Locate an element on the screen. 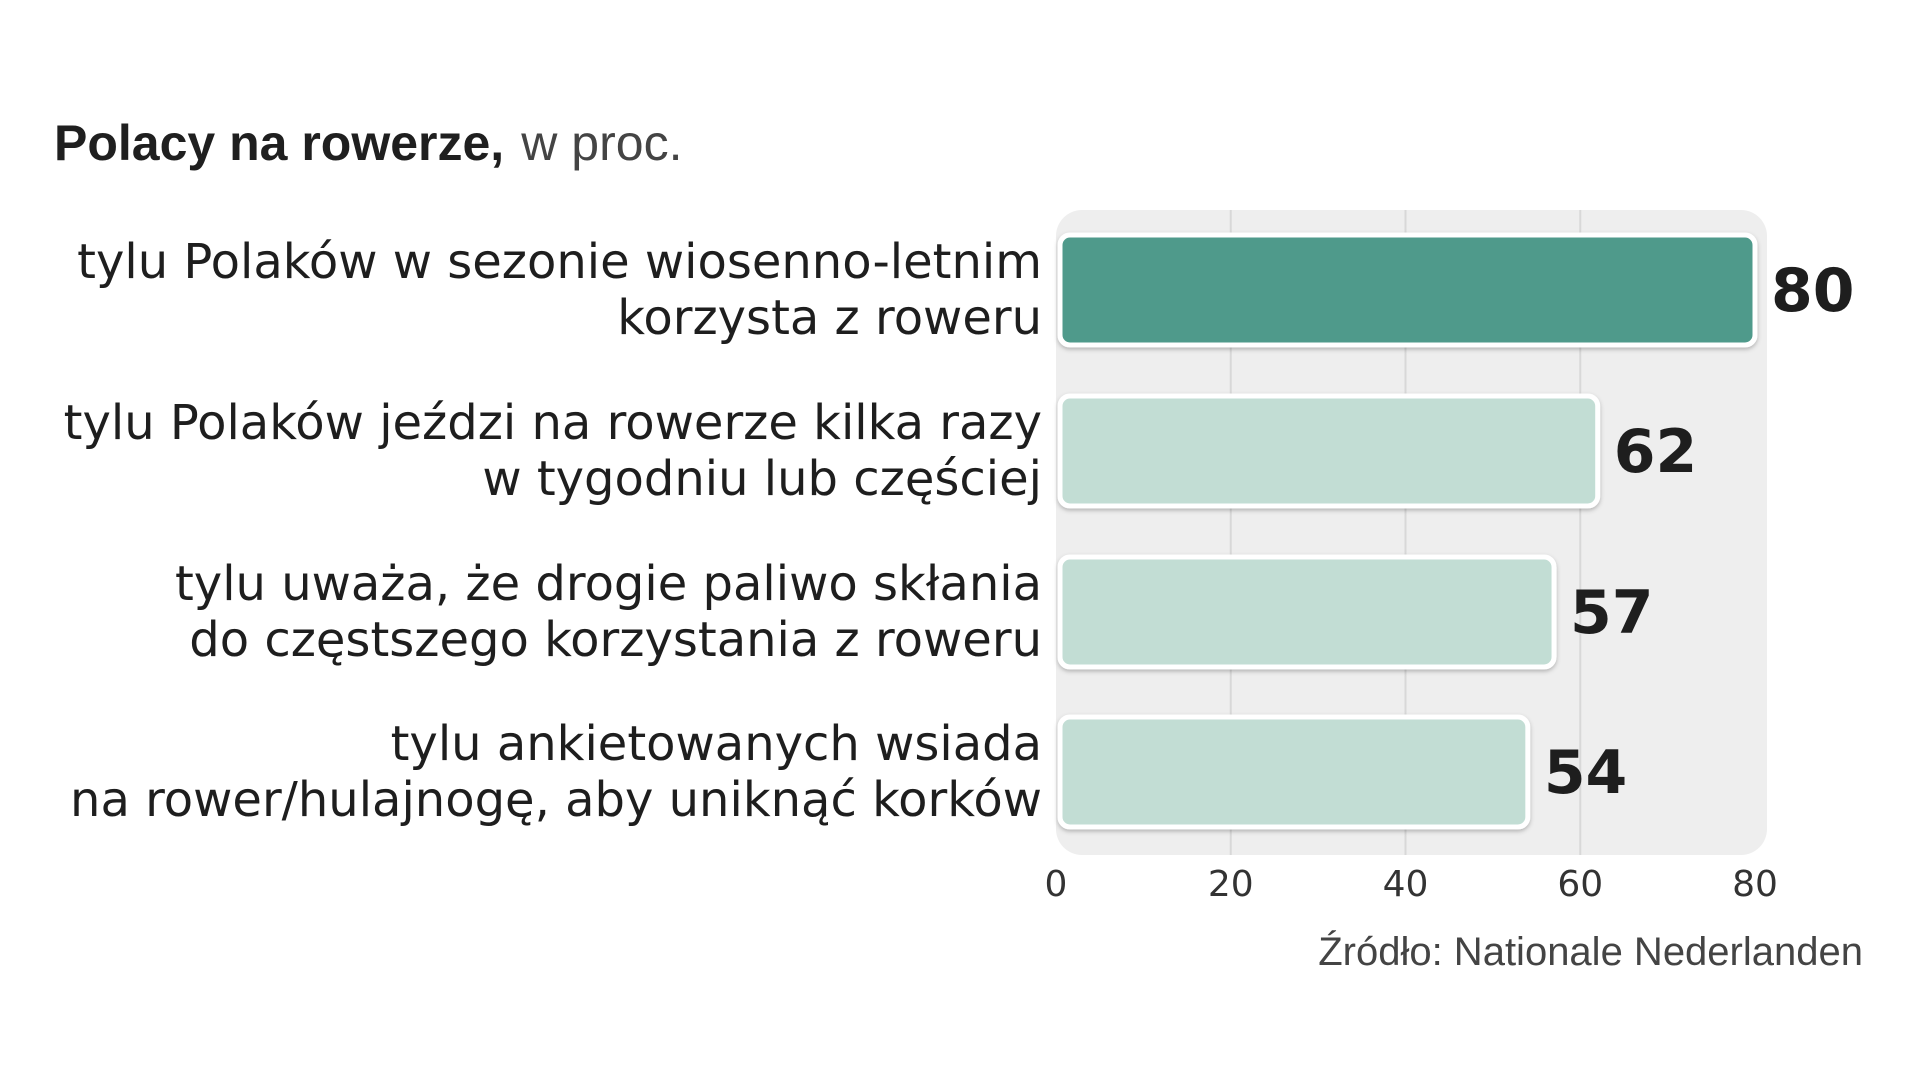 The height and width of the screenshot is (1080, 1919). x-tick-label: 80 is located at coordinates (1755, 884).